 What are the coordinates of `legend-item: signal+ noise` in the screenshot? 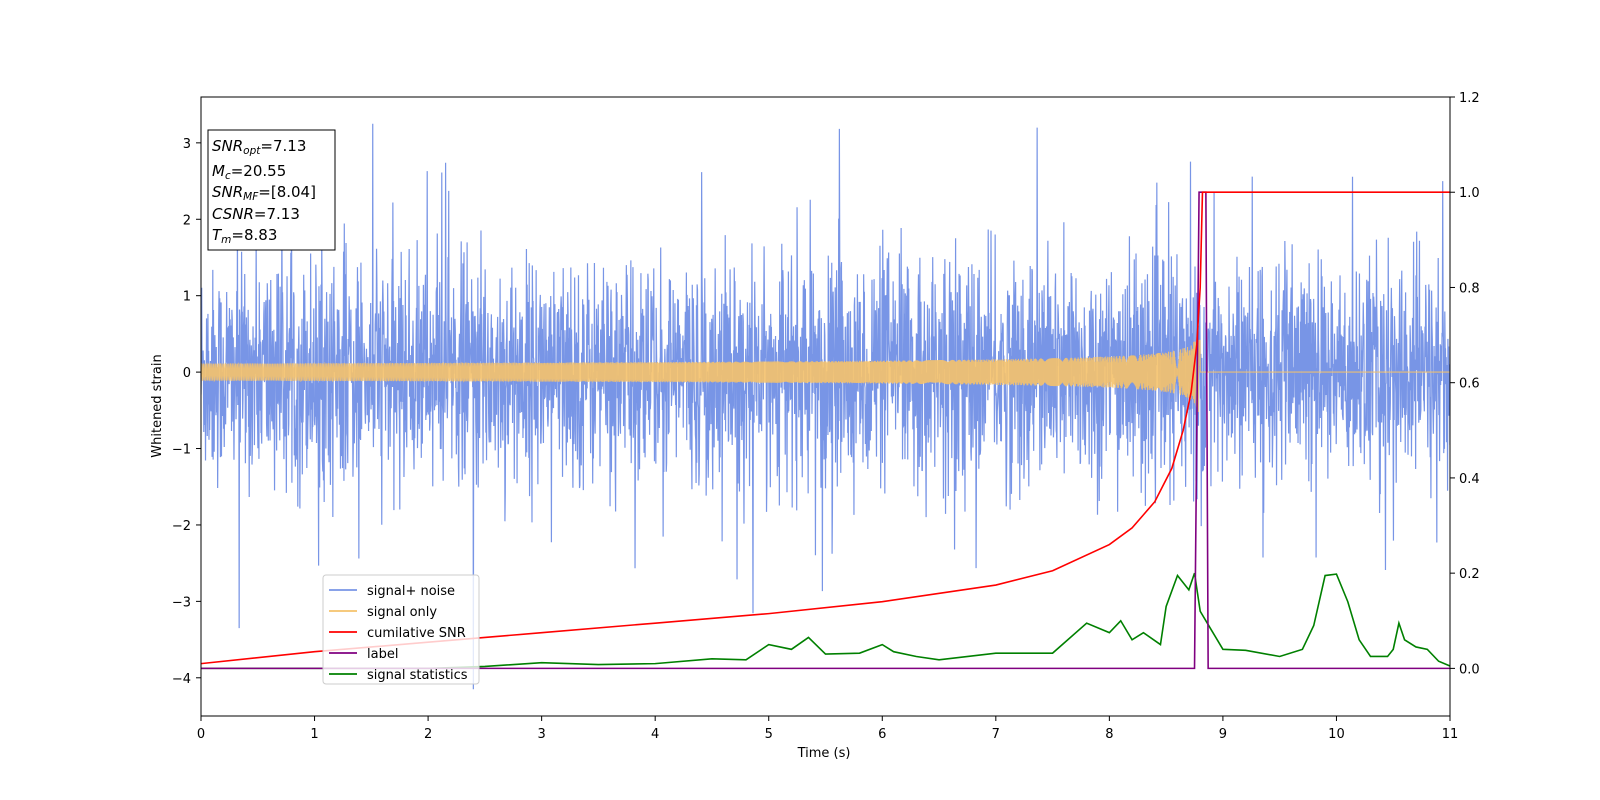 It's located at (392, 591).